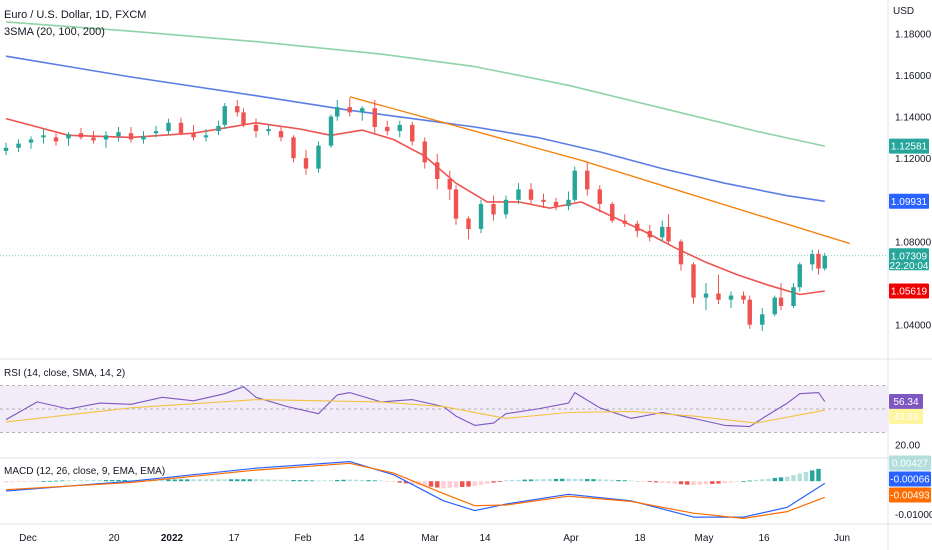  What do you see at coordinates (909, 147) in the screenshot?
I see `price-tag-value: 1.12581` at bounding box center [909, 147].